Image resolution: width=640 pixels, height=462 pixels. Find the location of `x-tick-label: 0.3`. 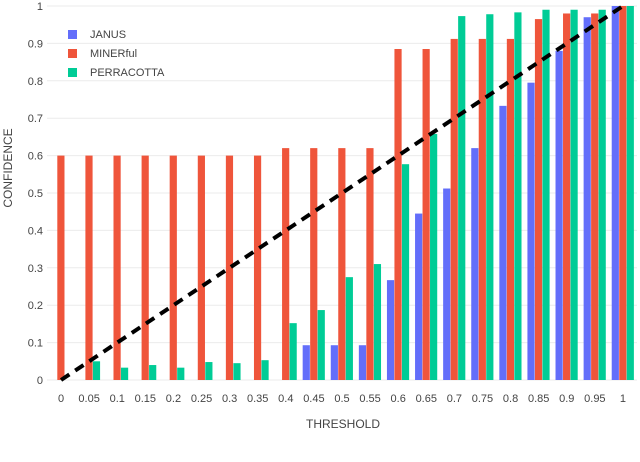

x-tick-label: 0.3 is located at coordinates (229, 399).